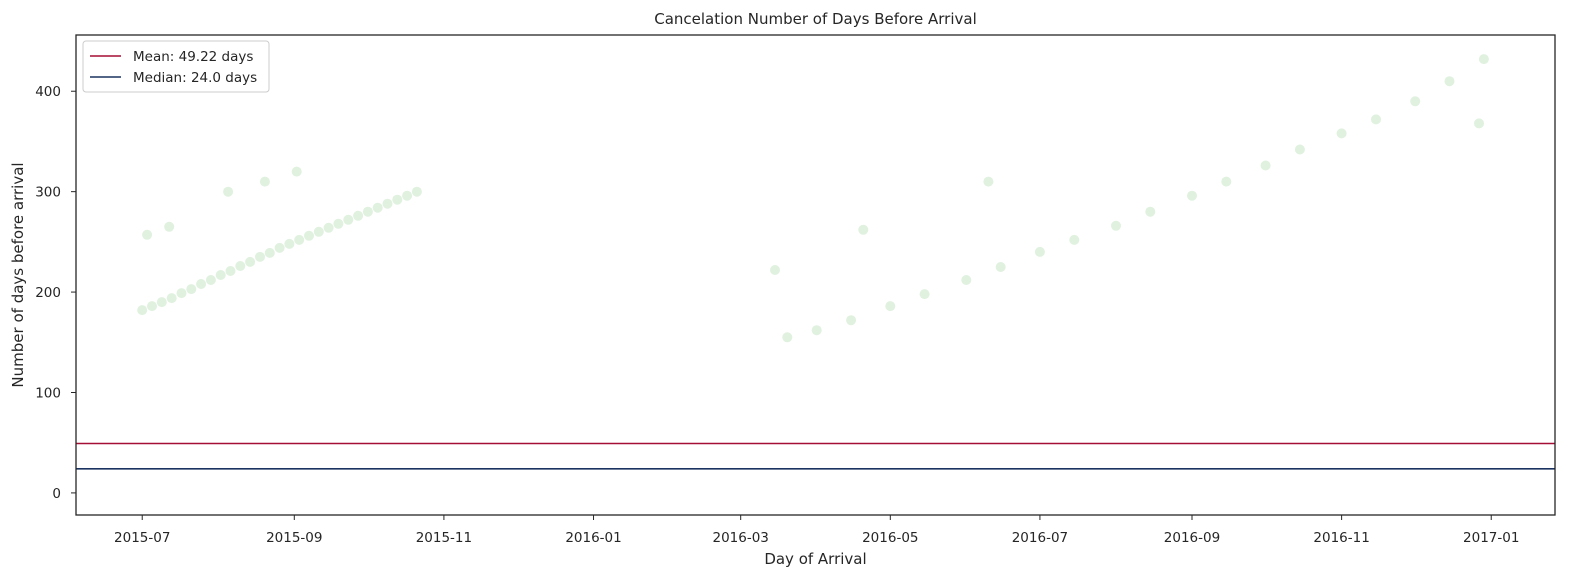 The image size is (1576, 582). What do you see at coordinates (815, 456) in the screenshot?
I see `reference-lines-layer` at bounding box center [815, 456].